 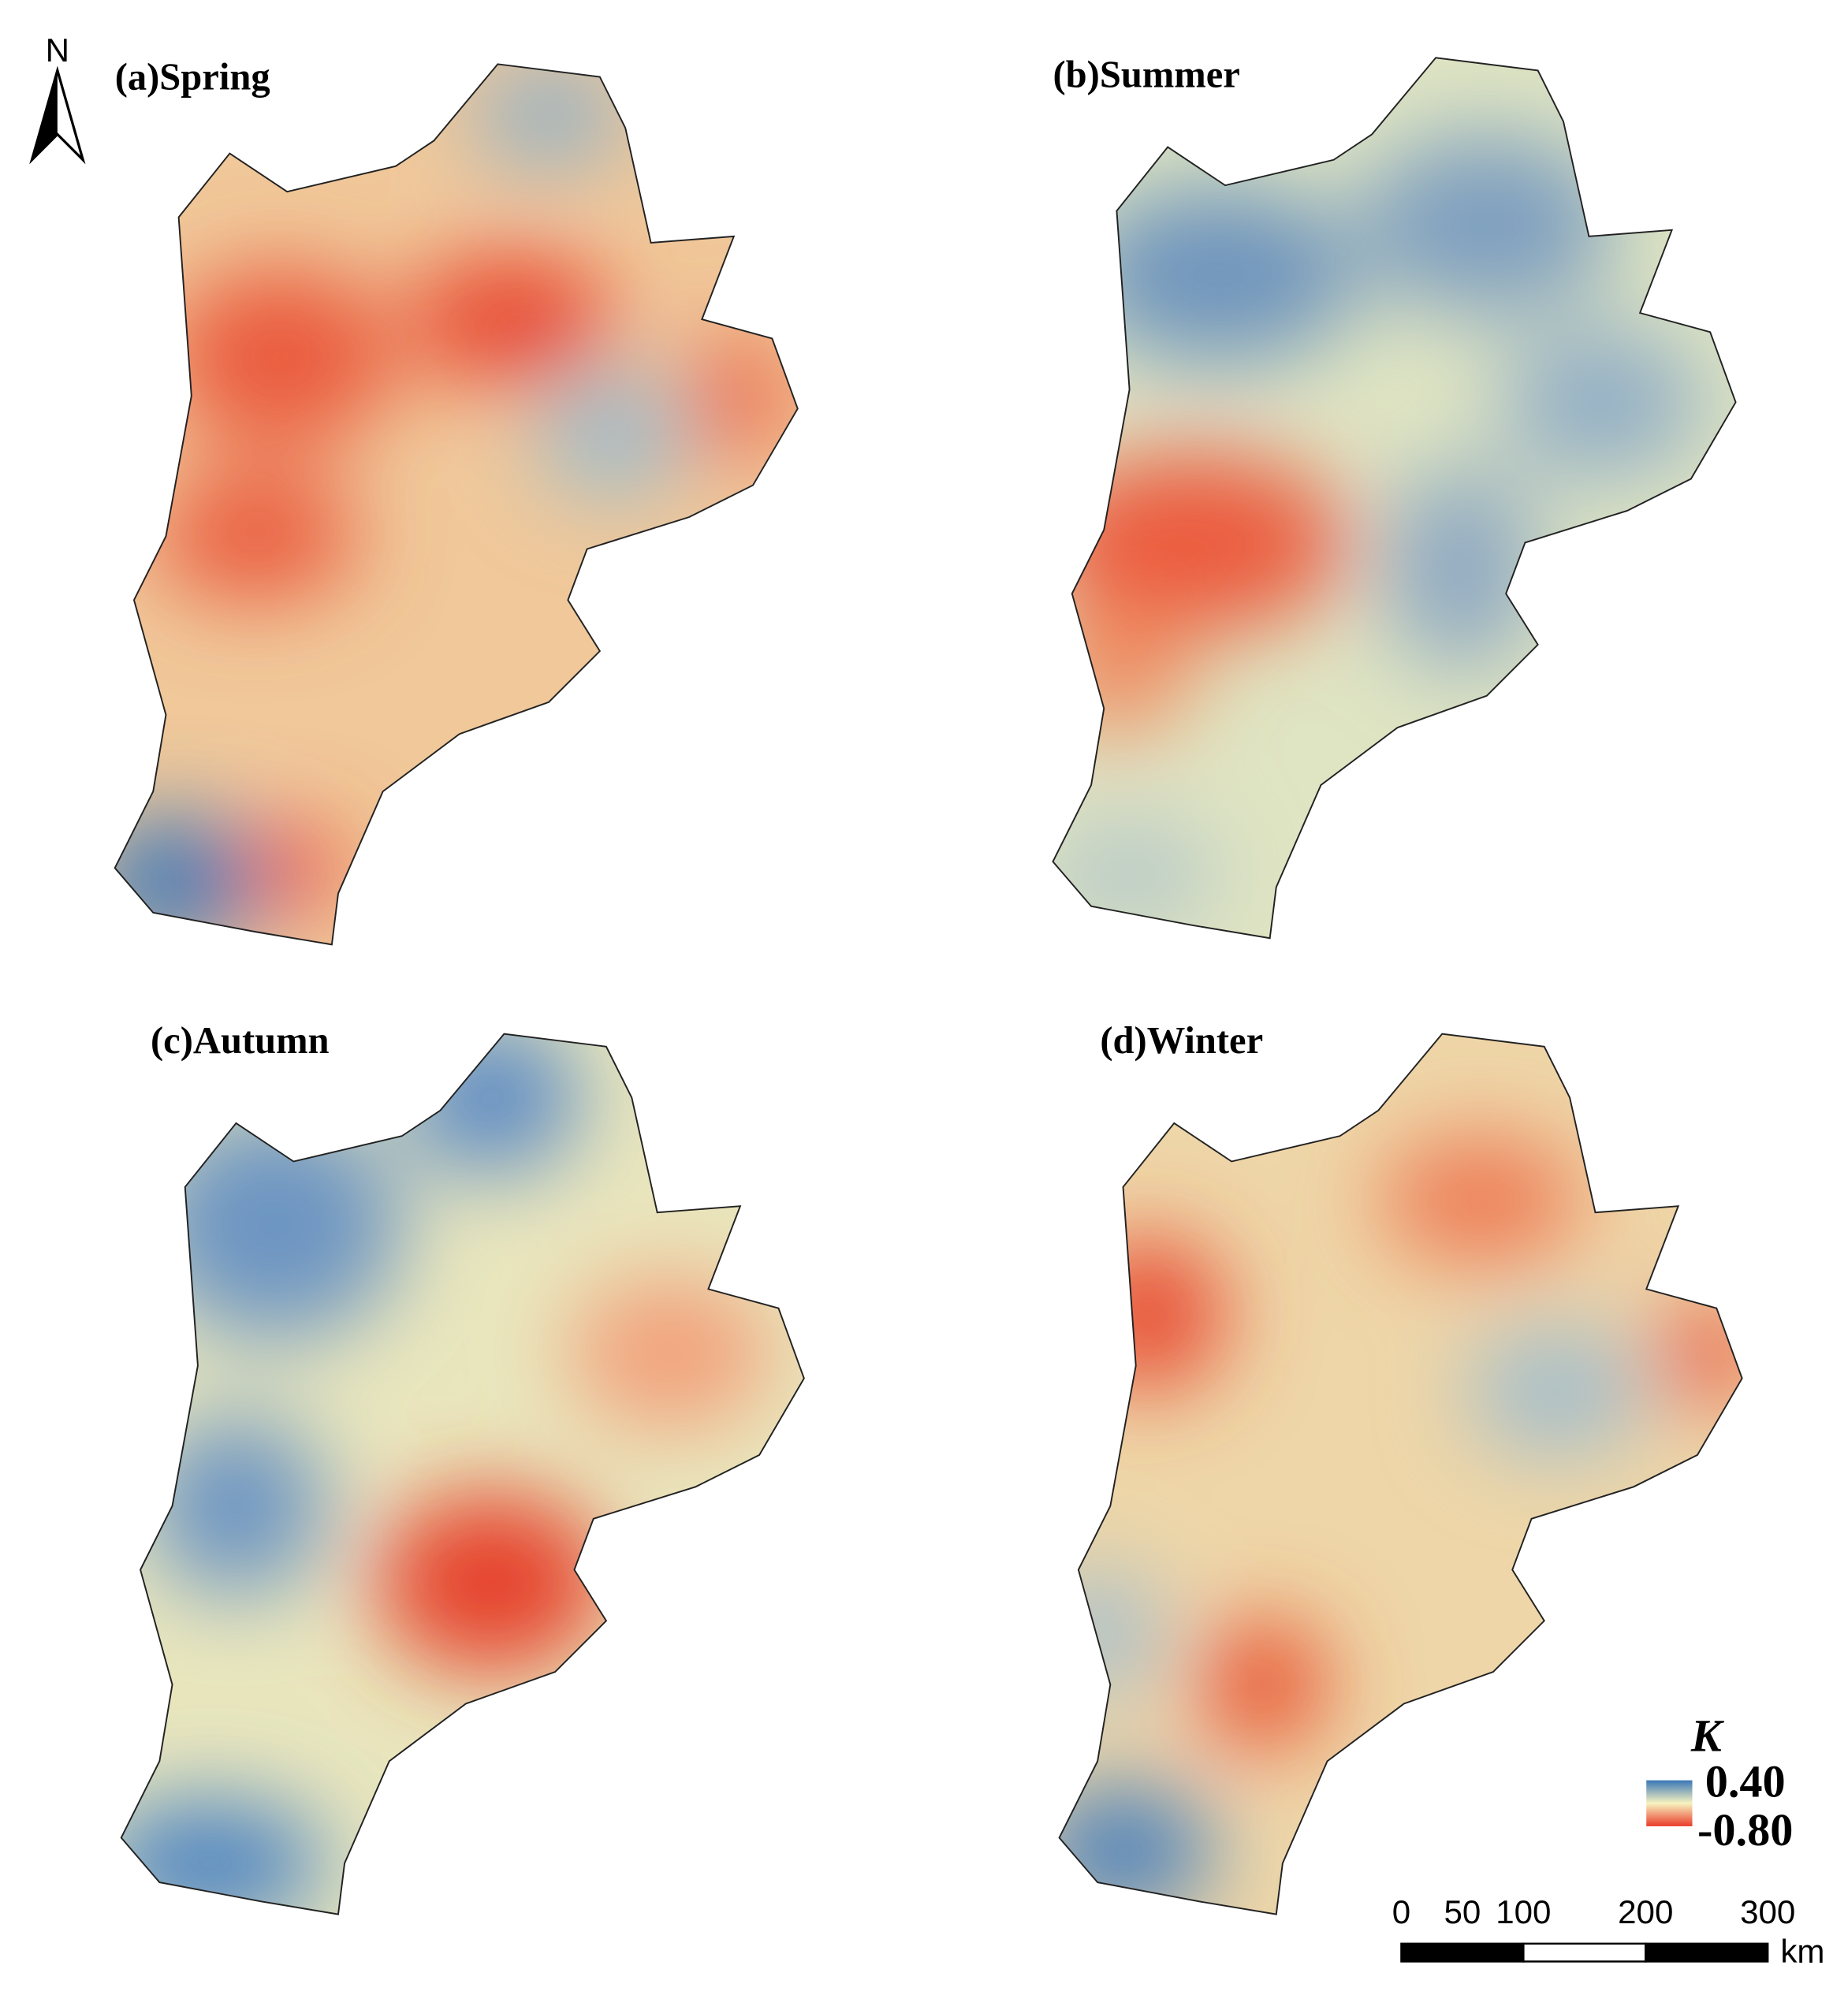 I want to click on panel-title: (b)Summer, so click(x=1146, y=74).